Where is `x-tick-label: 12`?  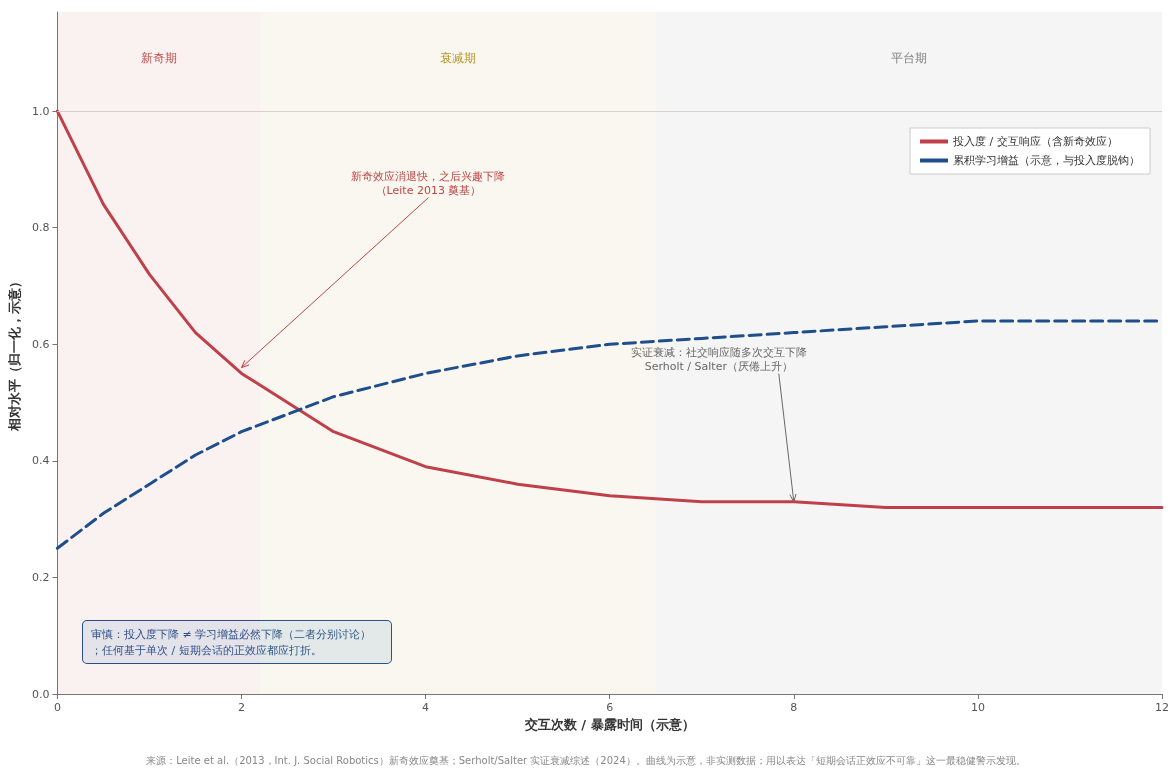
x-tick-label: 12 is located at coordinates (1162, 707).